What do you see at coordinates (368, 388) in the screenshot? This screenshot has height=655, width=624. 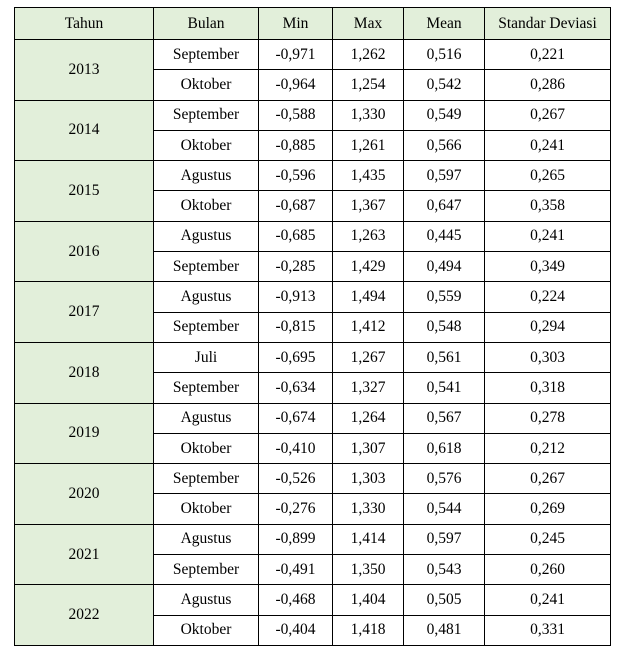 I see `max-cell: 1,327` at bounding box center [368, 388].